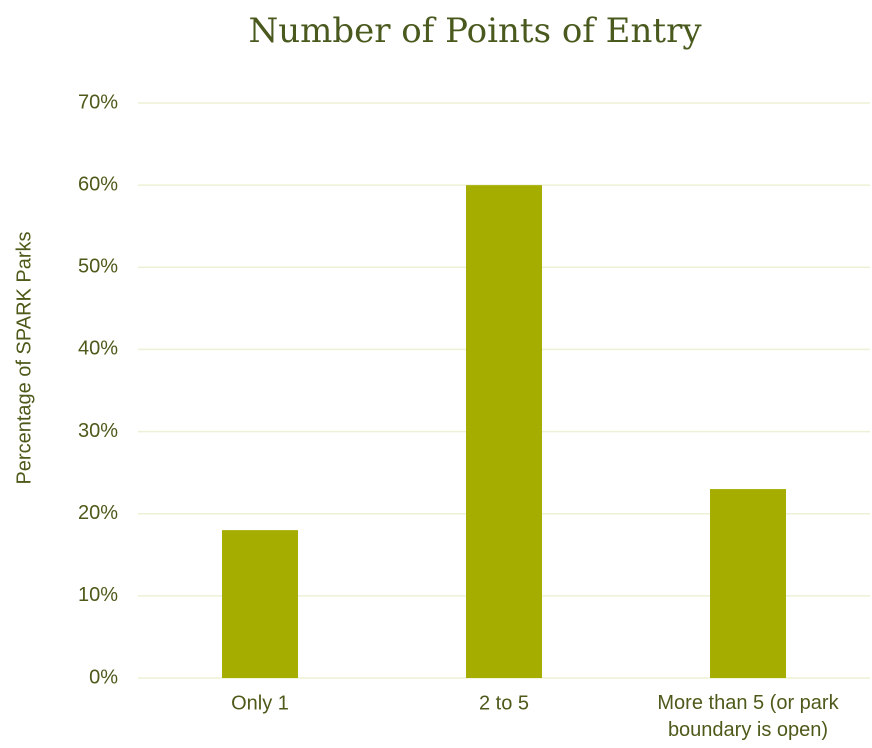 This screenshot has width=872, height=748. What do you see at coordinates (98, 184) in the screenshot?
I see `y-tick-label: 60%` at bounding box center [98, 184].